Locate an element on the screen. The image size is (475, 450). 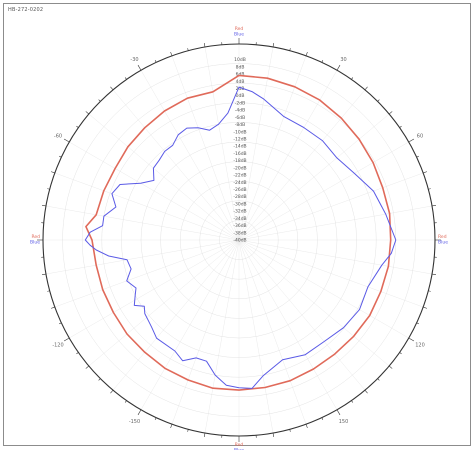
radial-scale-label: -24dB is located at coordinates (239, 183).